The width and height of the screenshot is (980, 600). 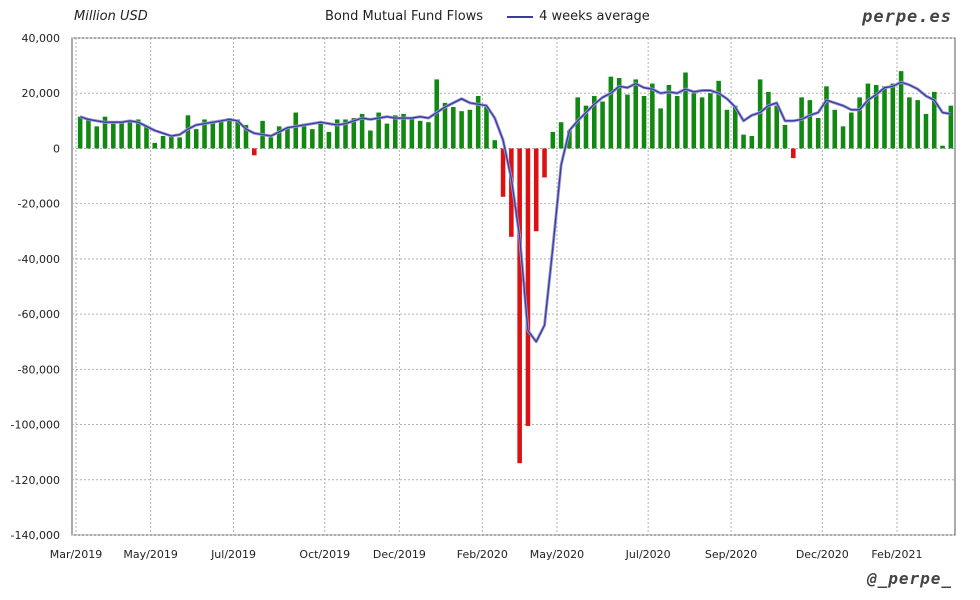 I want to click on legend-avg-label: 4 weeks average, so click(x=594, y=16).